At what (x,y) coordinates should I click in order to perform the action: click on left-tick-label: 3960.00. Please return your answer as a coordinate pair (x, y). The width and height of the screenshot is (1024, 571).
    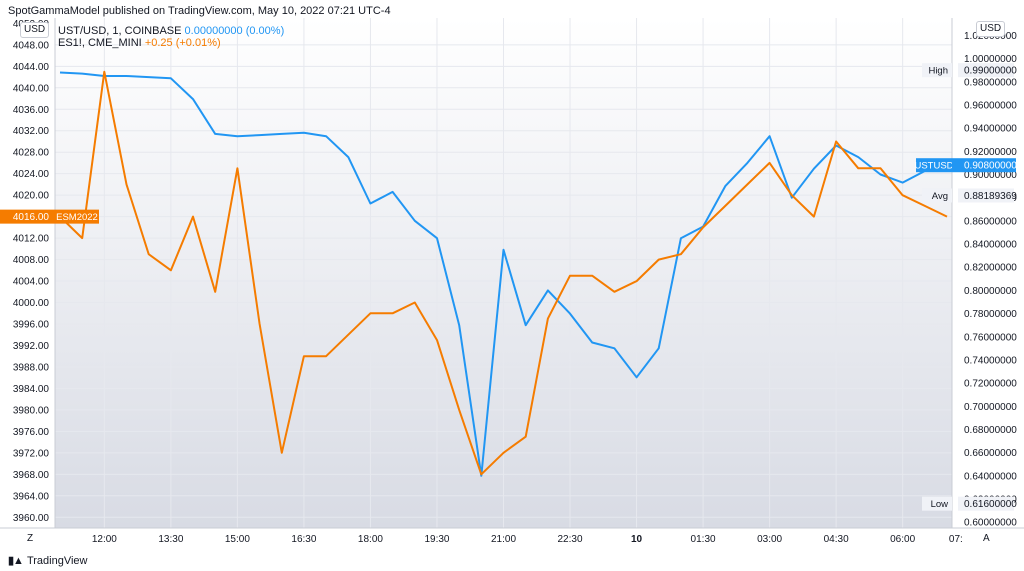
    Looking at the image, I should click on (31, 518).